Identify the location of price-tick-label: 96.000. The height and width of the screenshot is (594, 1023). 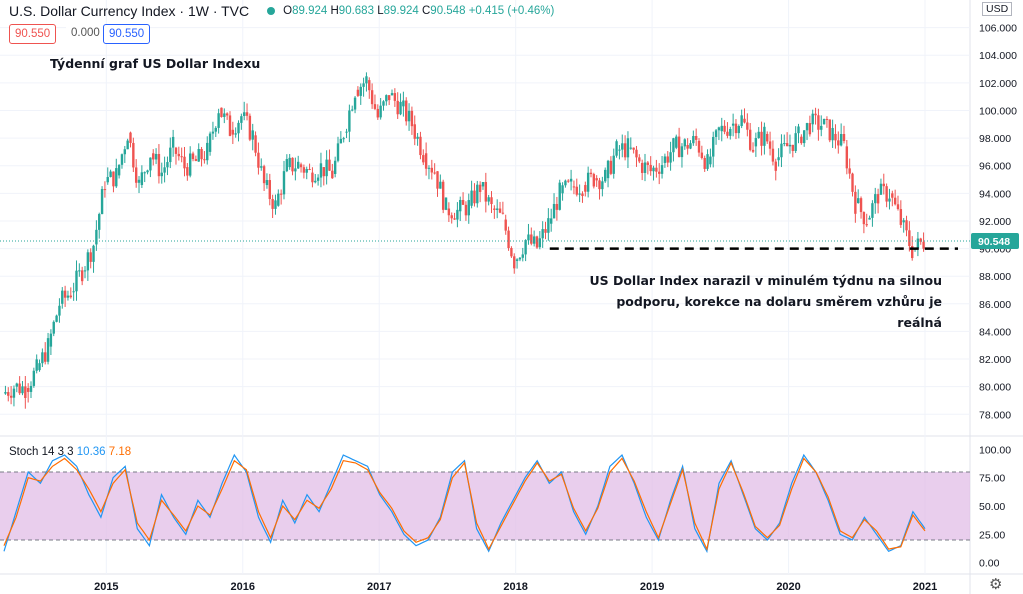
(995, 167).